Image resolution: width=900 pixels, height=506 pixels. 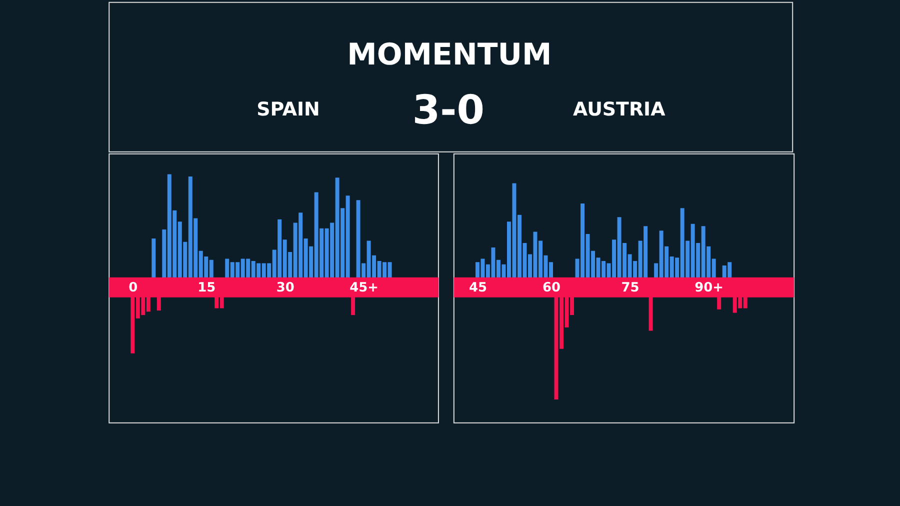 I want to click on x-tick-label: 75, so click(x=630, y=288).